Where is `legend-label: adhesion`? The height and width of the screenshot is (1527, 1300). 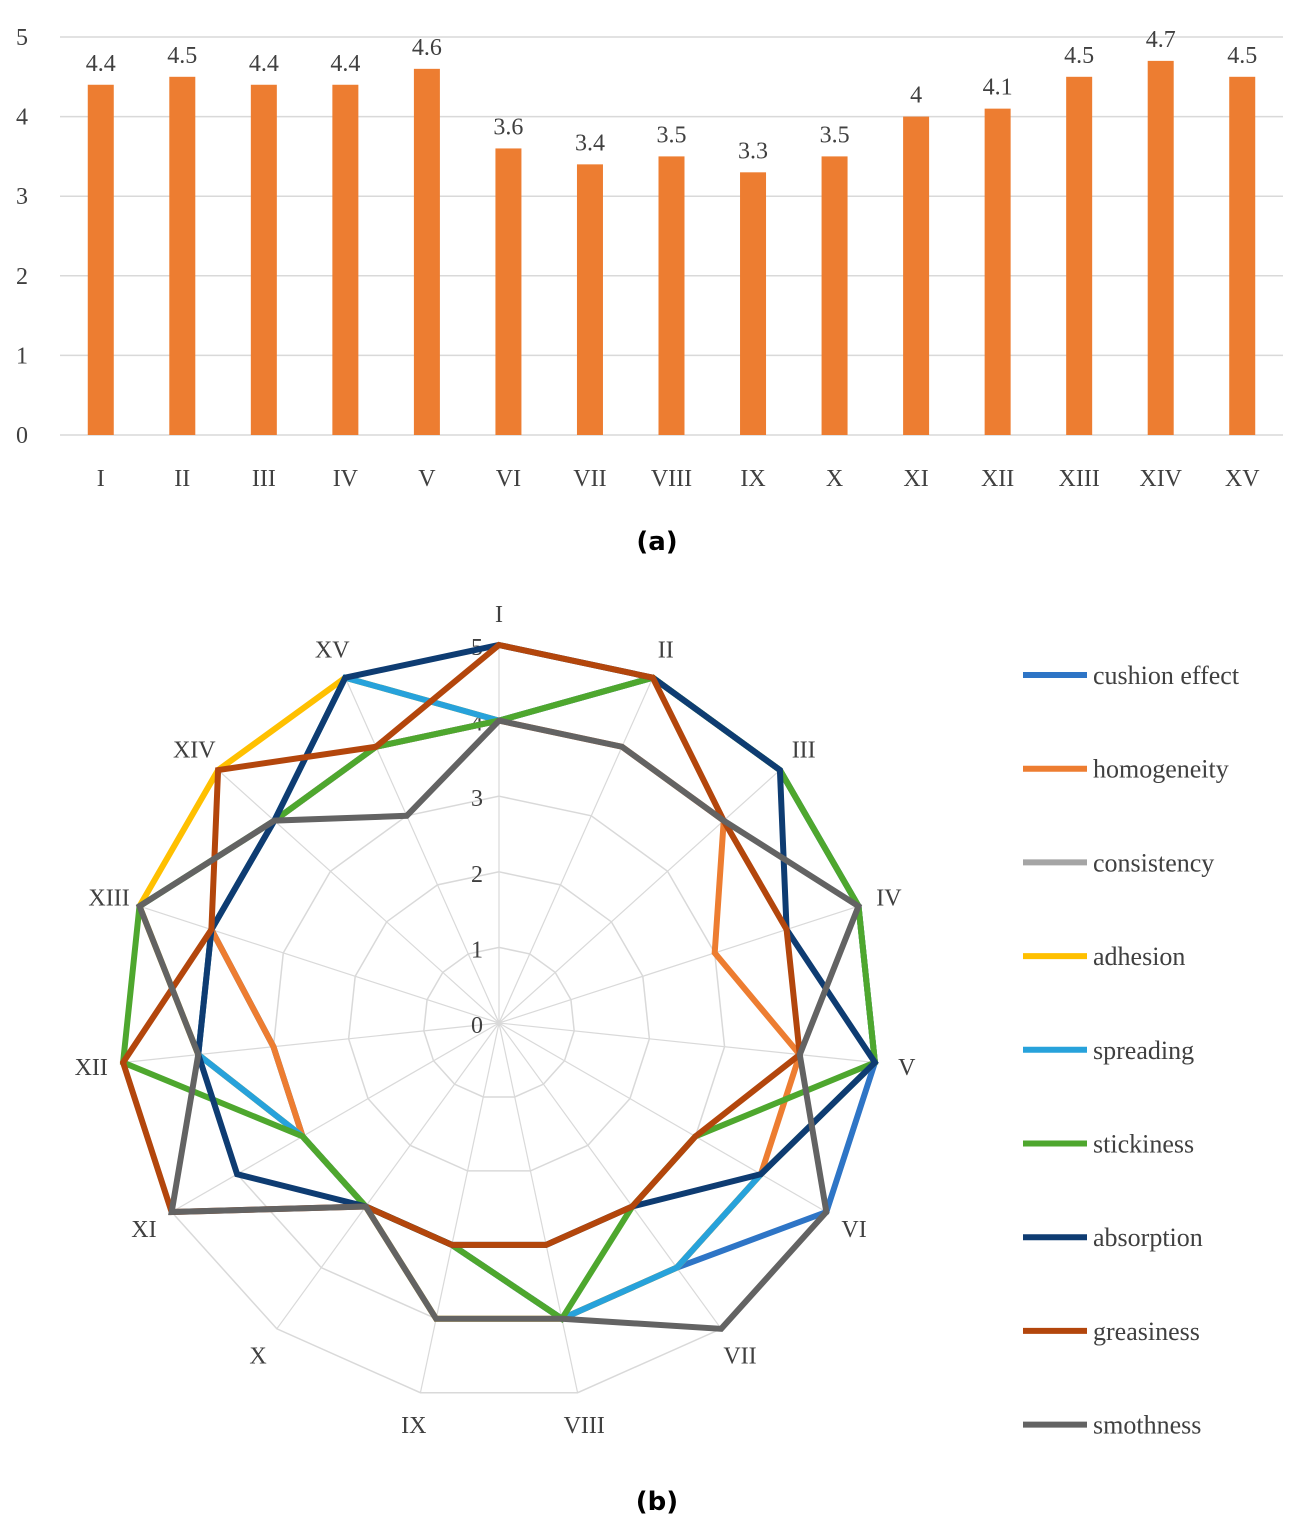
legend-label: adhesion is located at coordinates (1139, 956).